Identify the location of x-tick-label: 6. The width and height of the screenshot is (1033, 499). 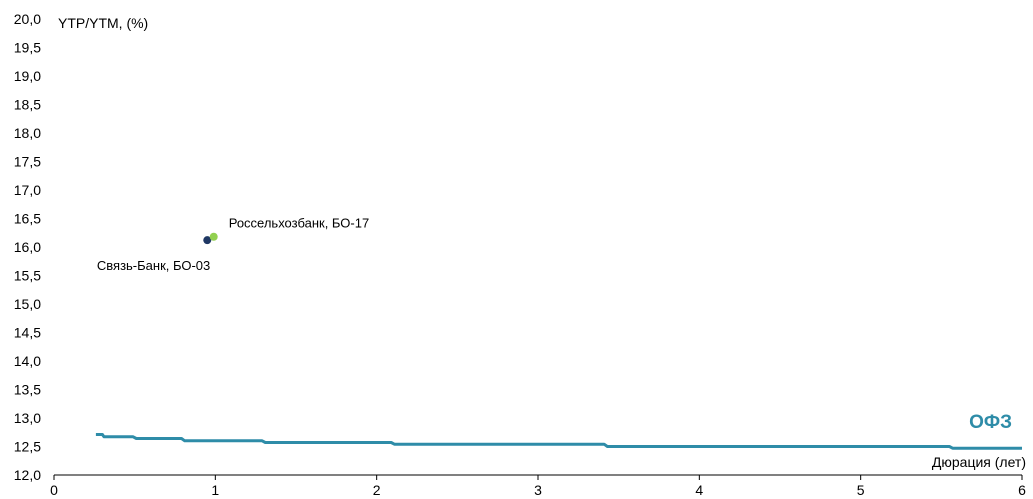
(1022, 490).